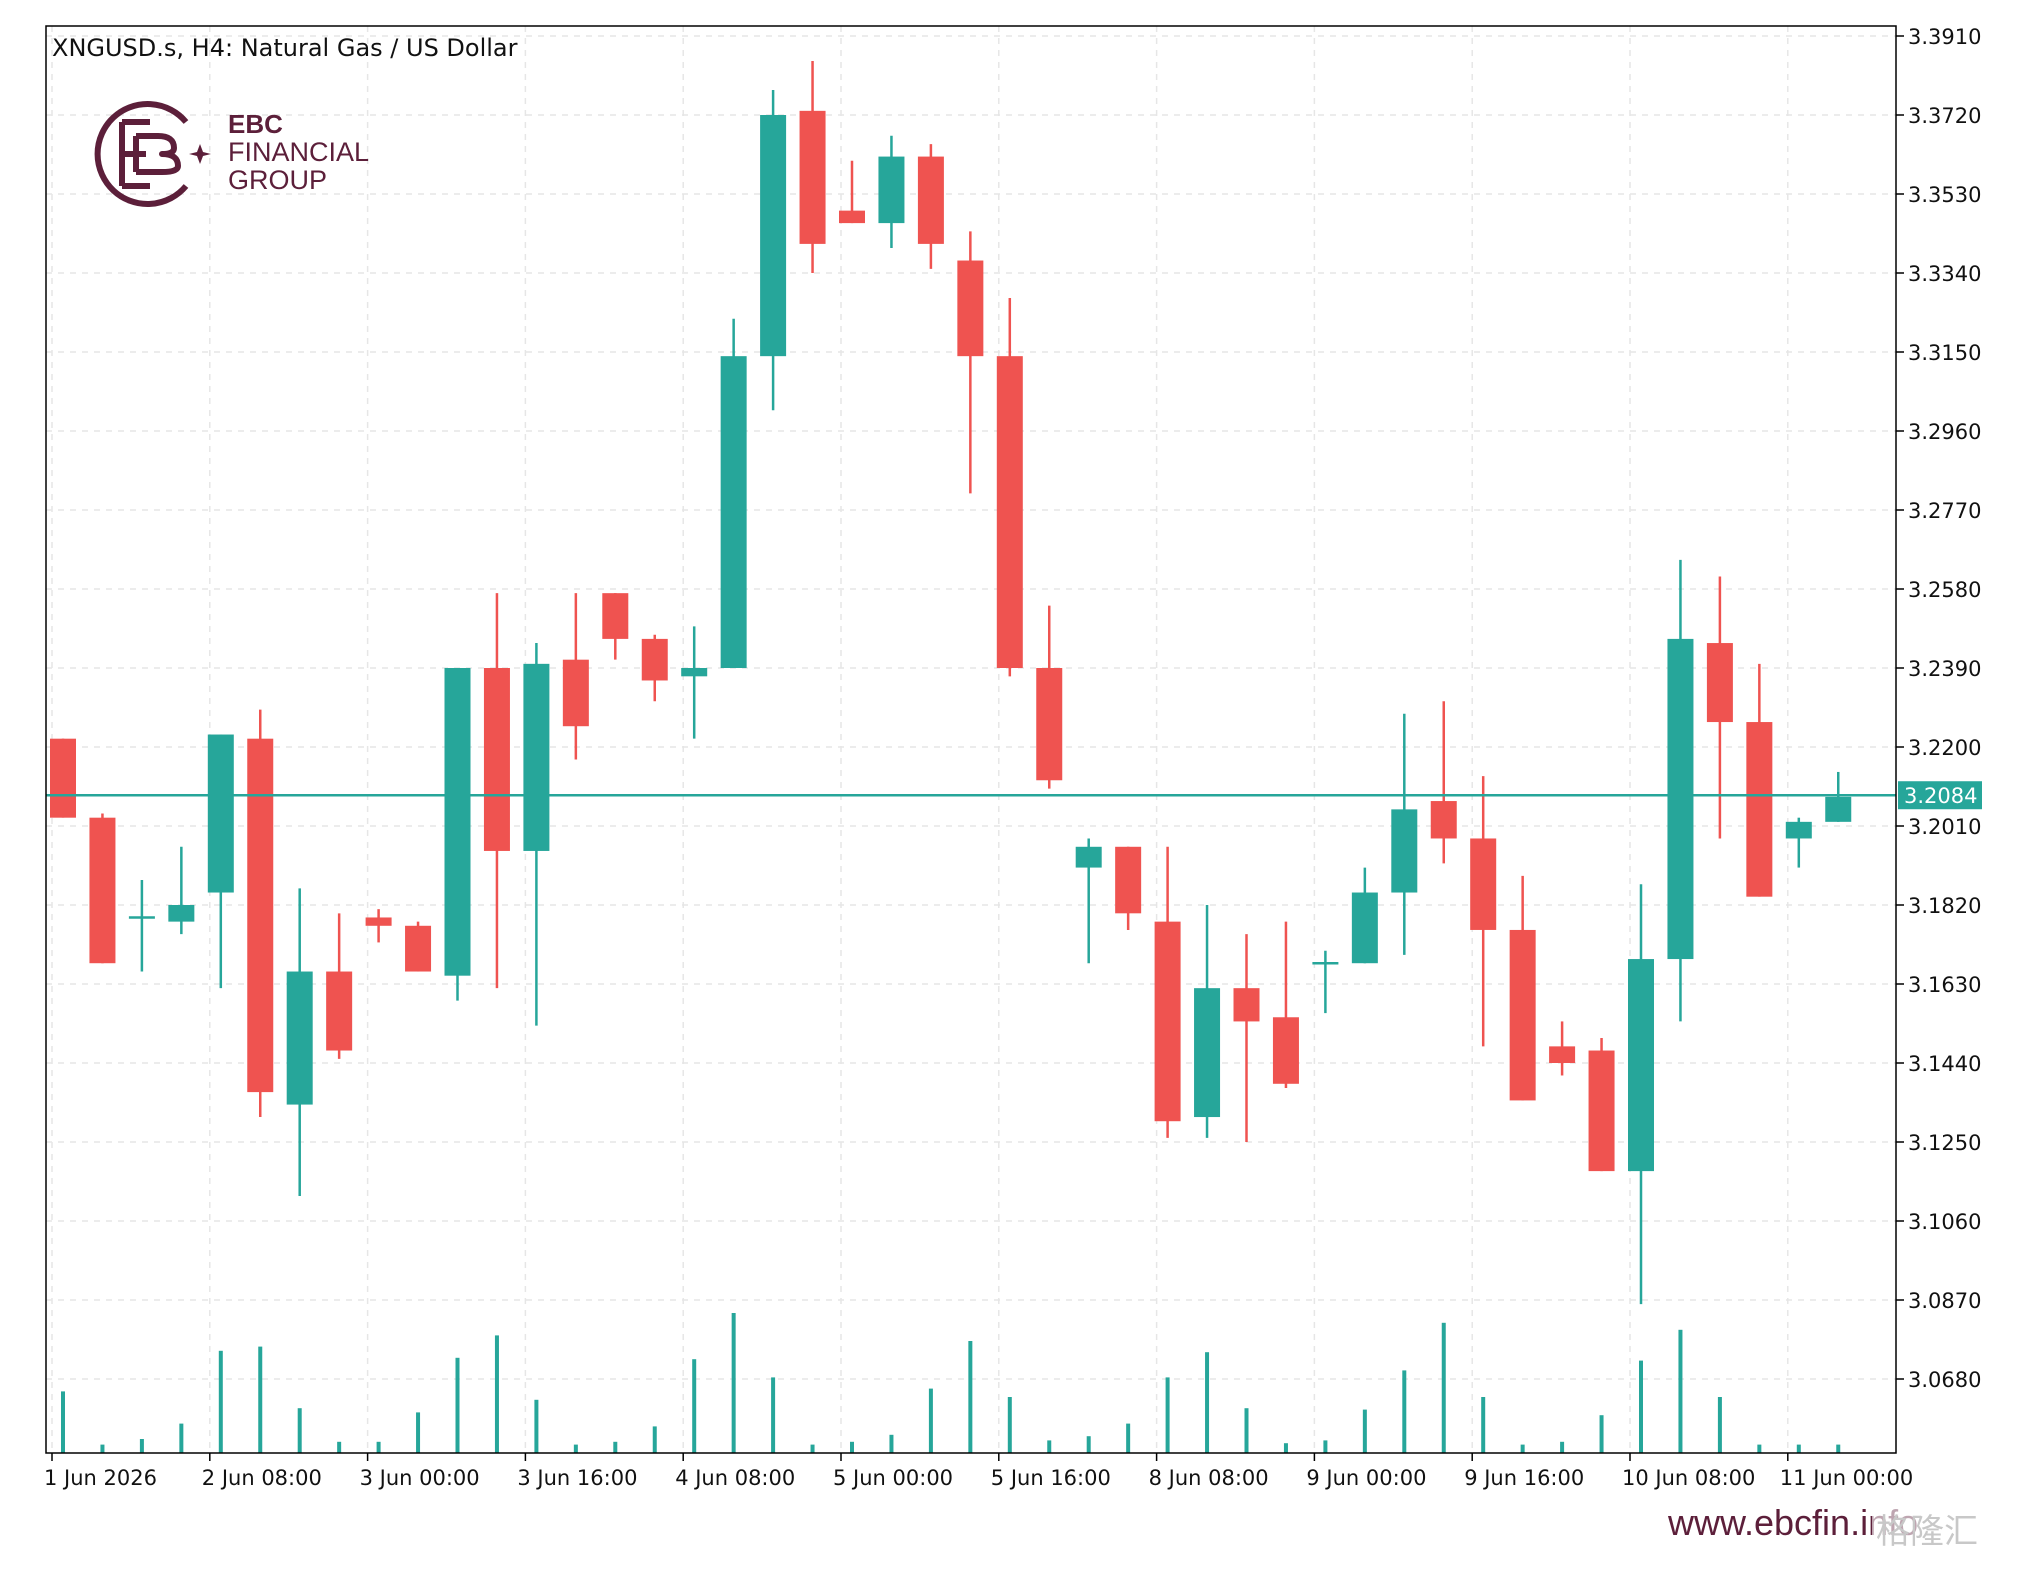 This screenshot has height=1572, width=2028. What do you see at coordinates (1944, 590) in the screenshot?
I see `y-tick-label: 3.2580` at bounding box center [1944, 590].